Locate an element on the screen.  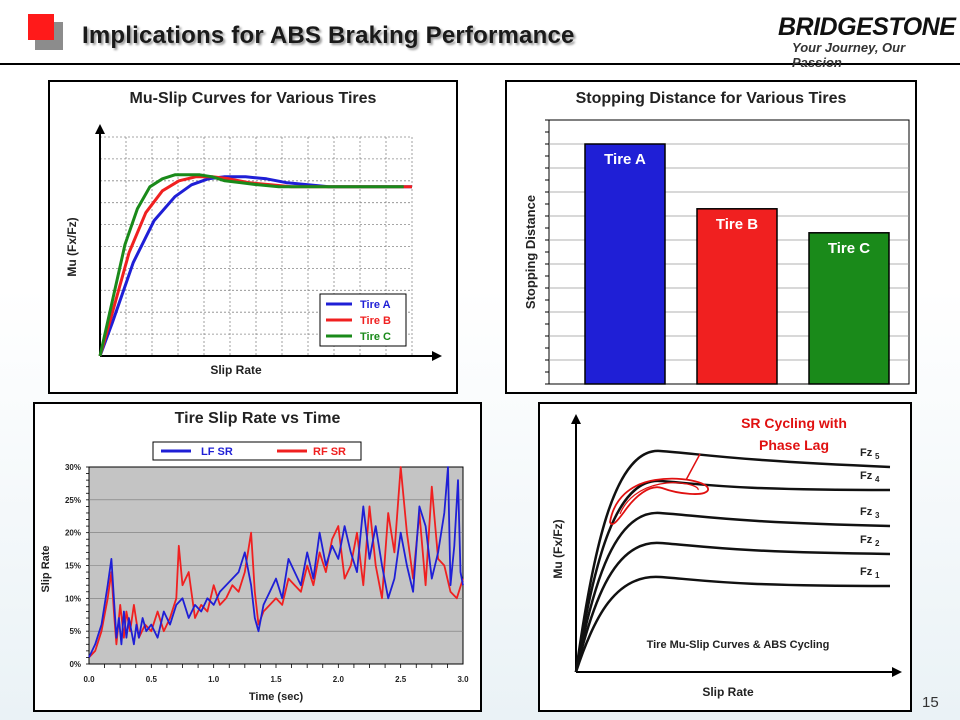
page-number: 15 is located at coordinates (930, 702).